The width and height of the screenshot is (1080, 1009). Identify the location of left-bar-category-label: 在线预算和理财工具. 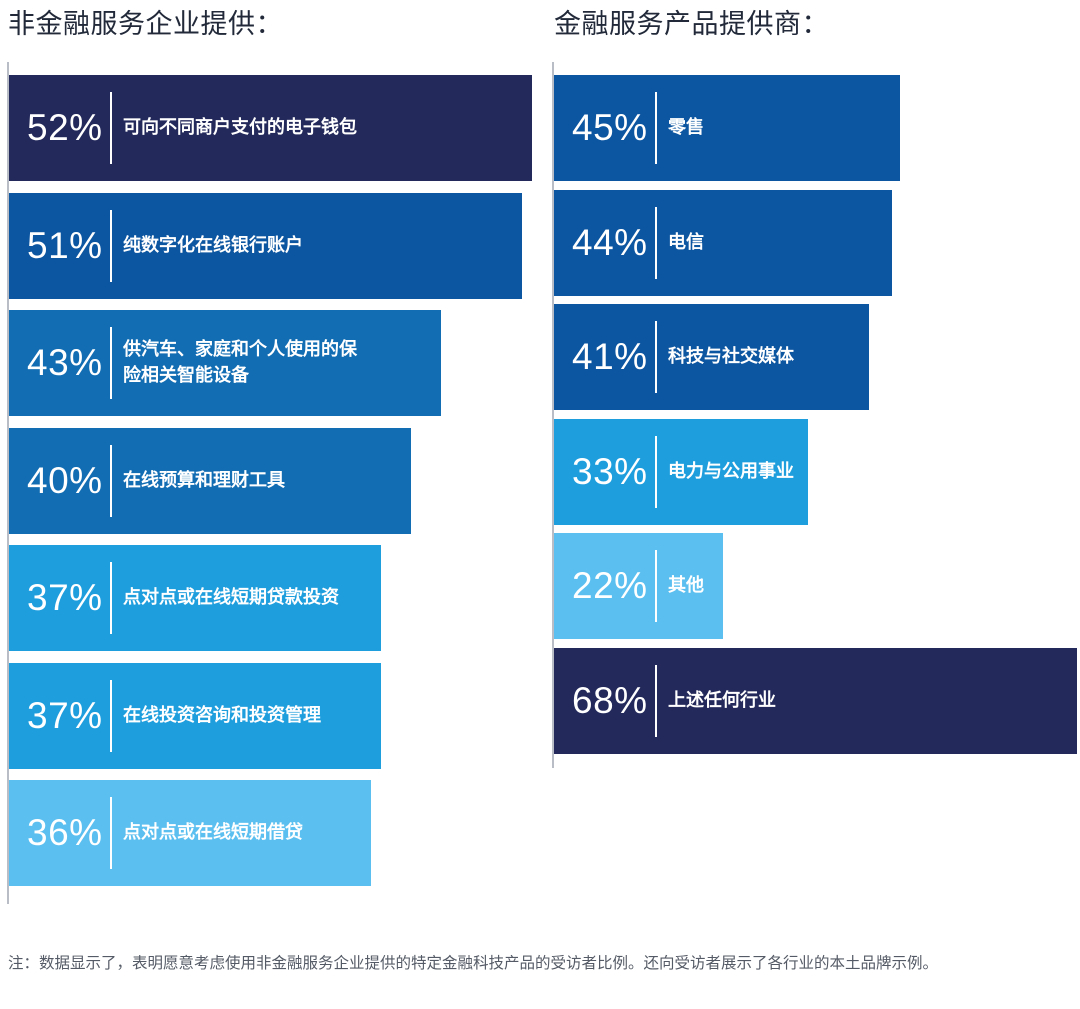
(204, 480).